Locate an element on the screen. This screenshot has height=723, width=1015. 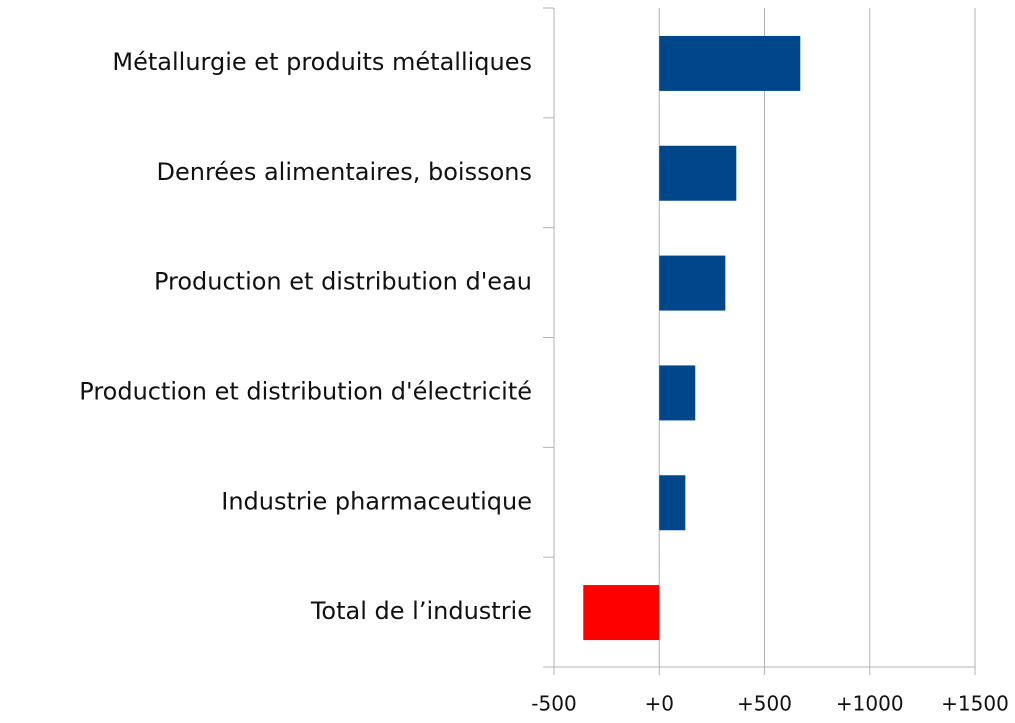
y-tick-label: Production et distribution d'eau is located at coordinates (343, 282).